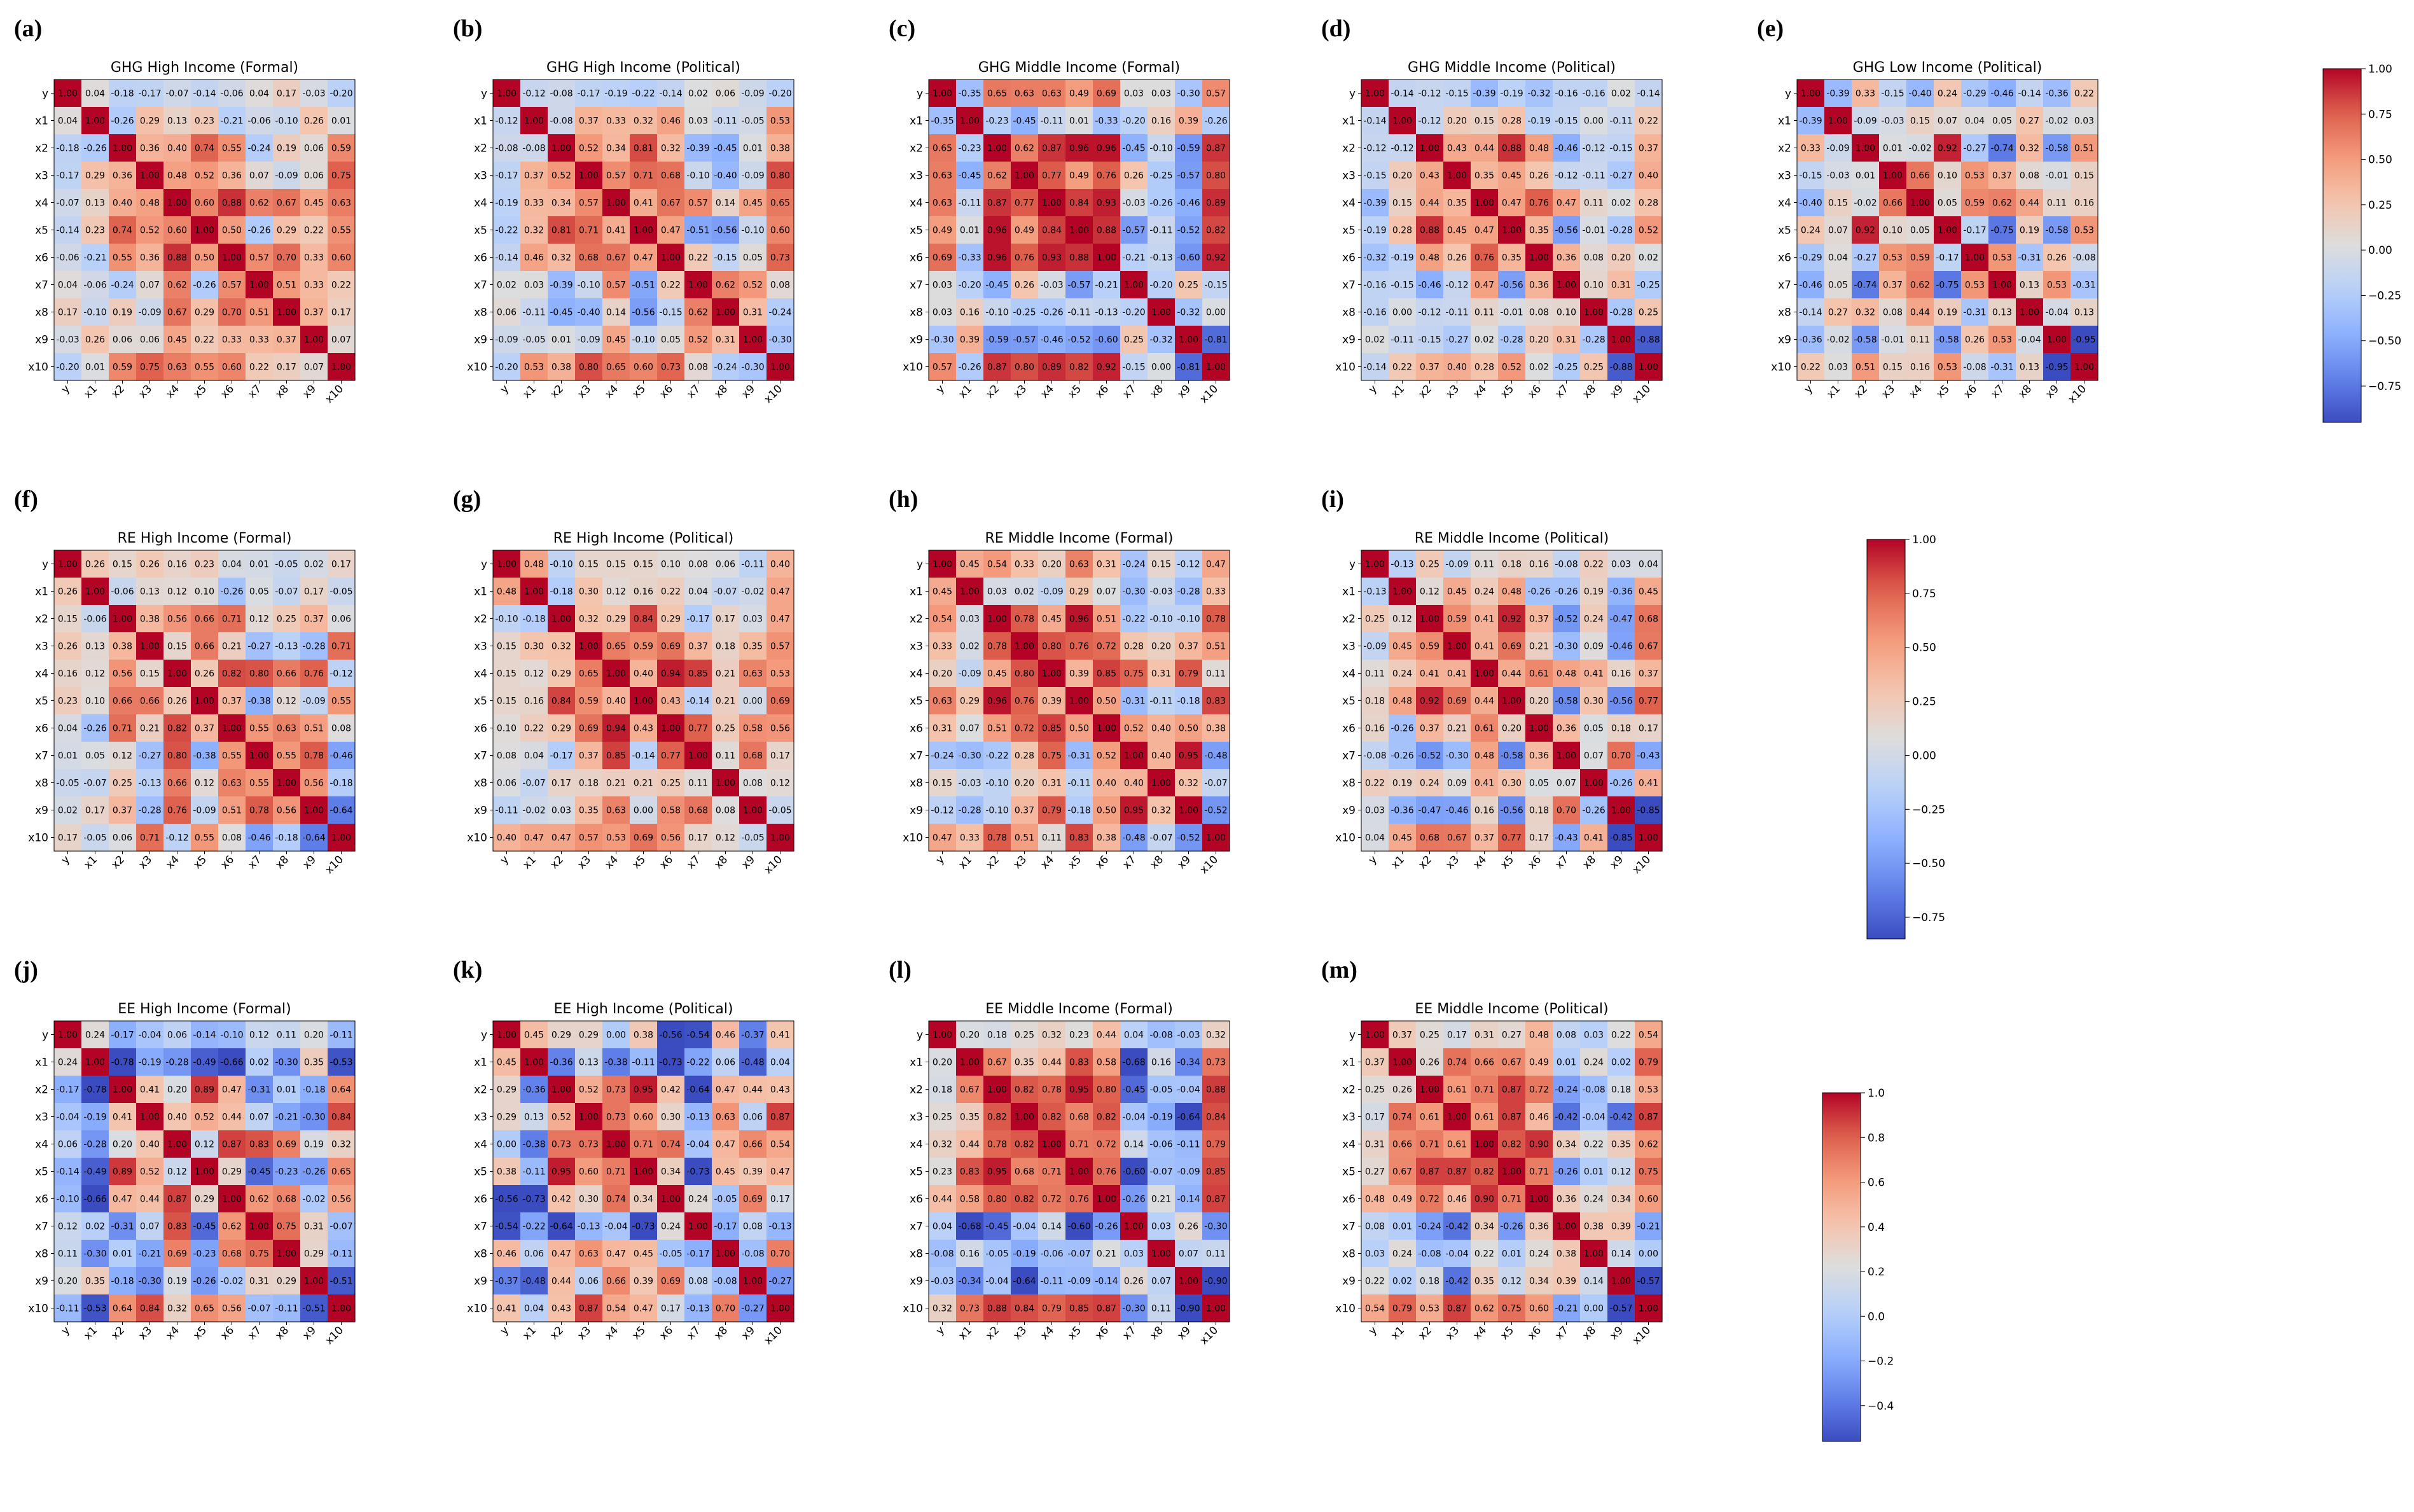 Image resolution: width=2414 pixels, height=1512 pixels. I want to click on cell-value-label: 0.39, so click(1188, 121).